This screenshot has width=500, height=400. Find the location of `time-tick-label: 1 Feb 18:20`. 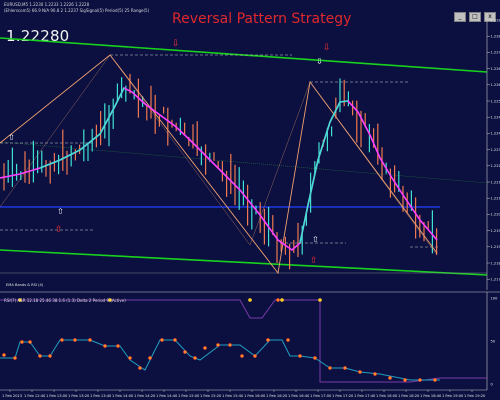

time-tick-label: 1 Feb 18:20 is located at coordinates (409, 396).